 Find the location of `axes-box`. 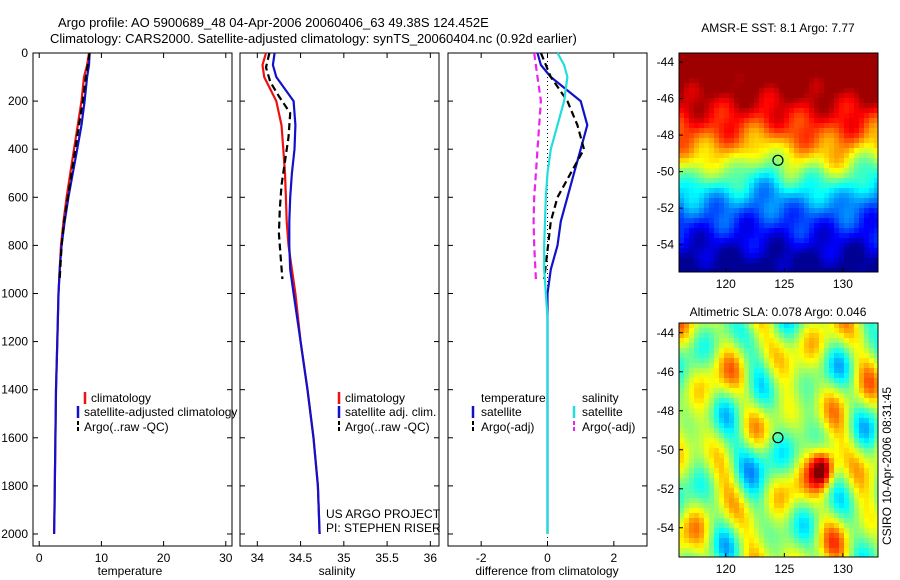

axes-box is located at coordinates (778, 440).